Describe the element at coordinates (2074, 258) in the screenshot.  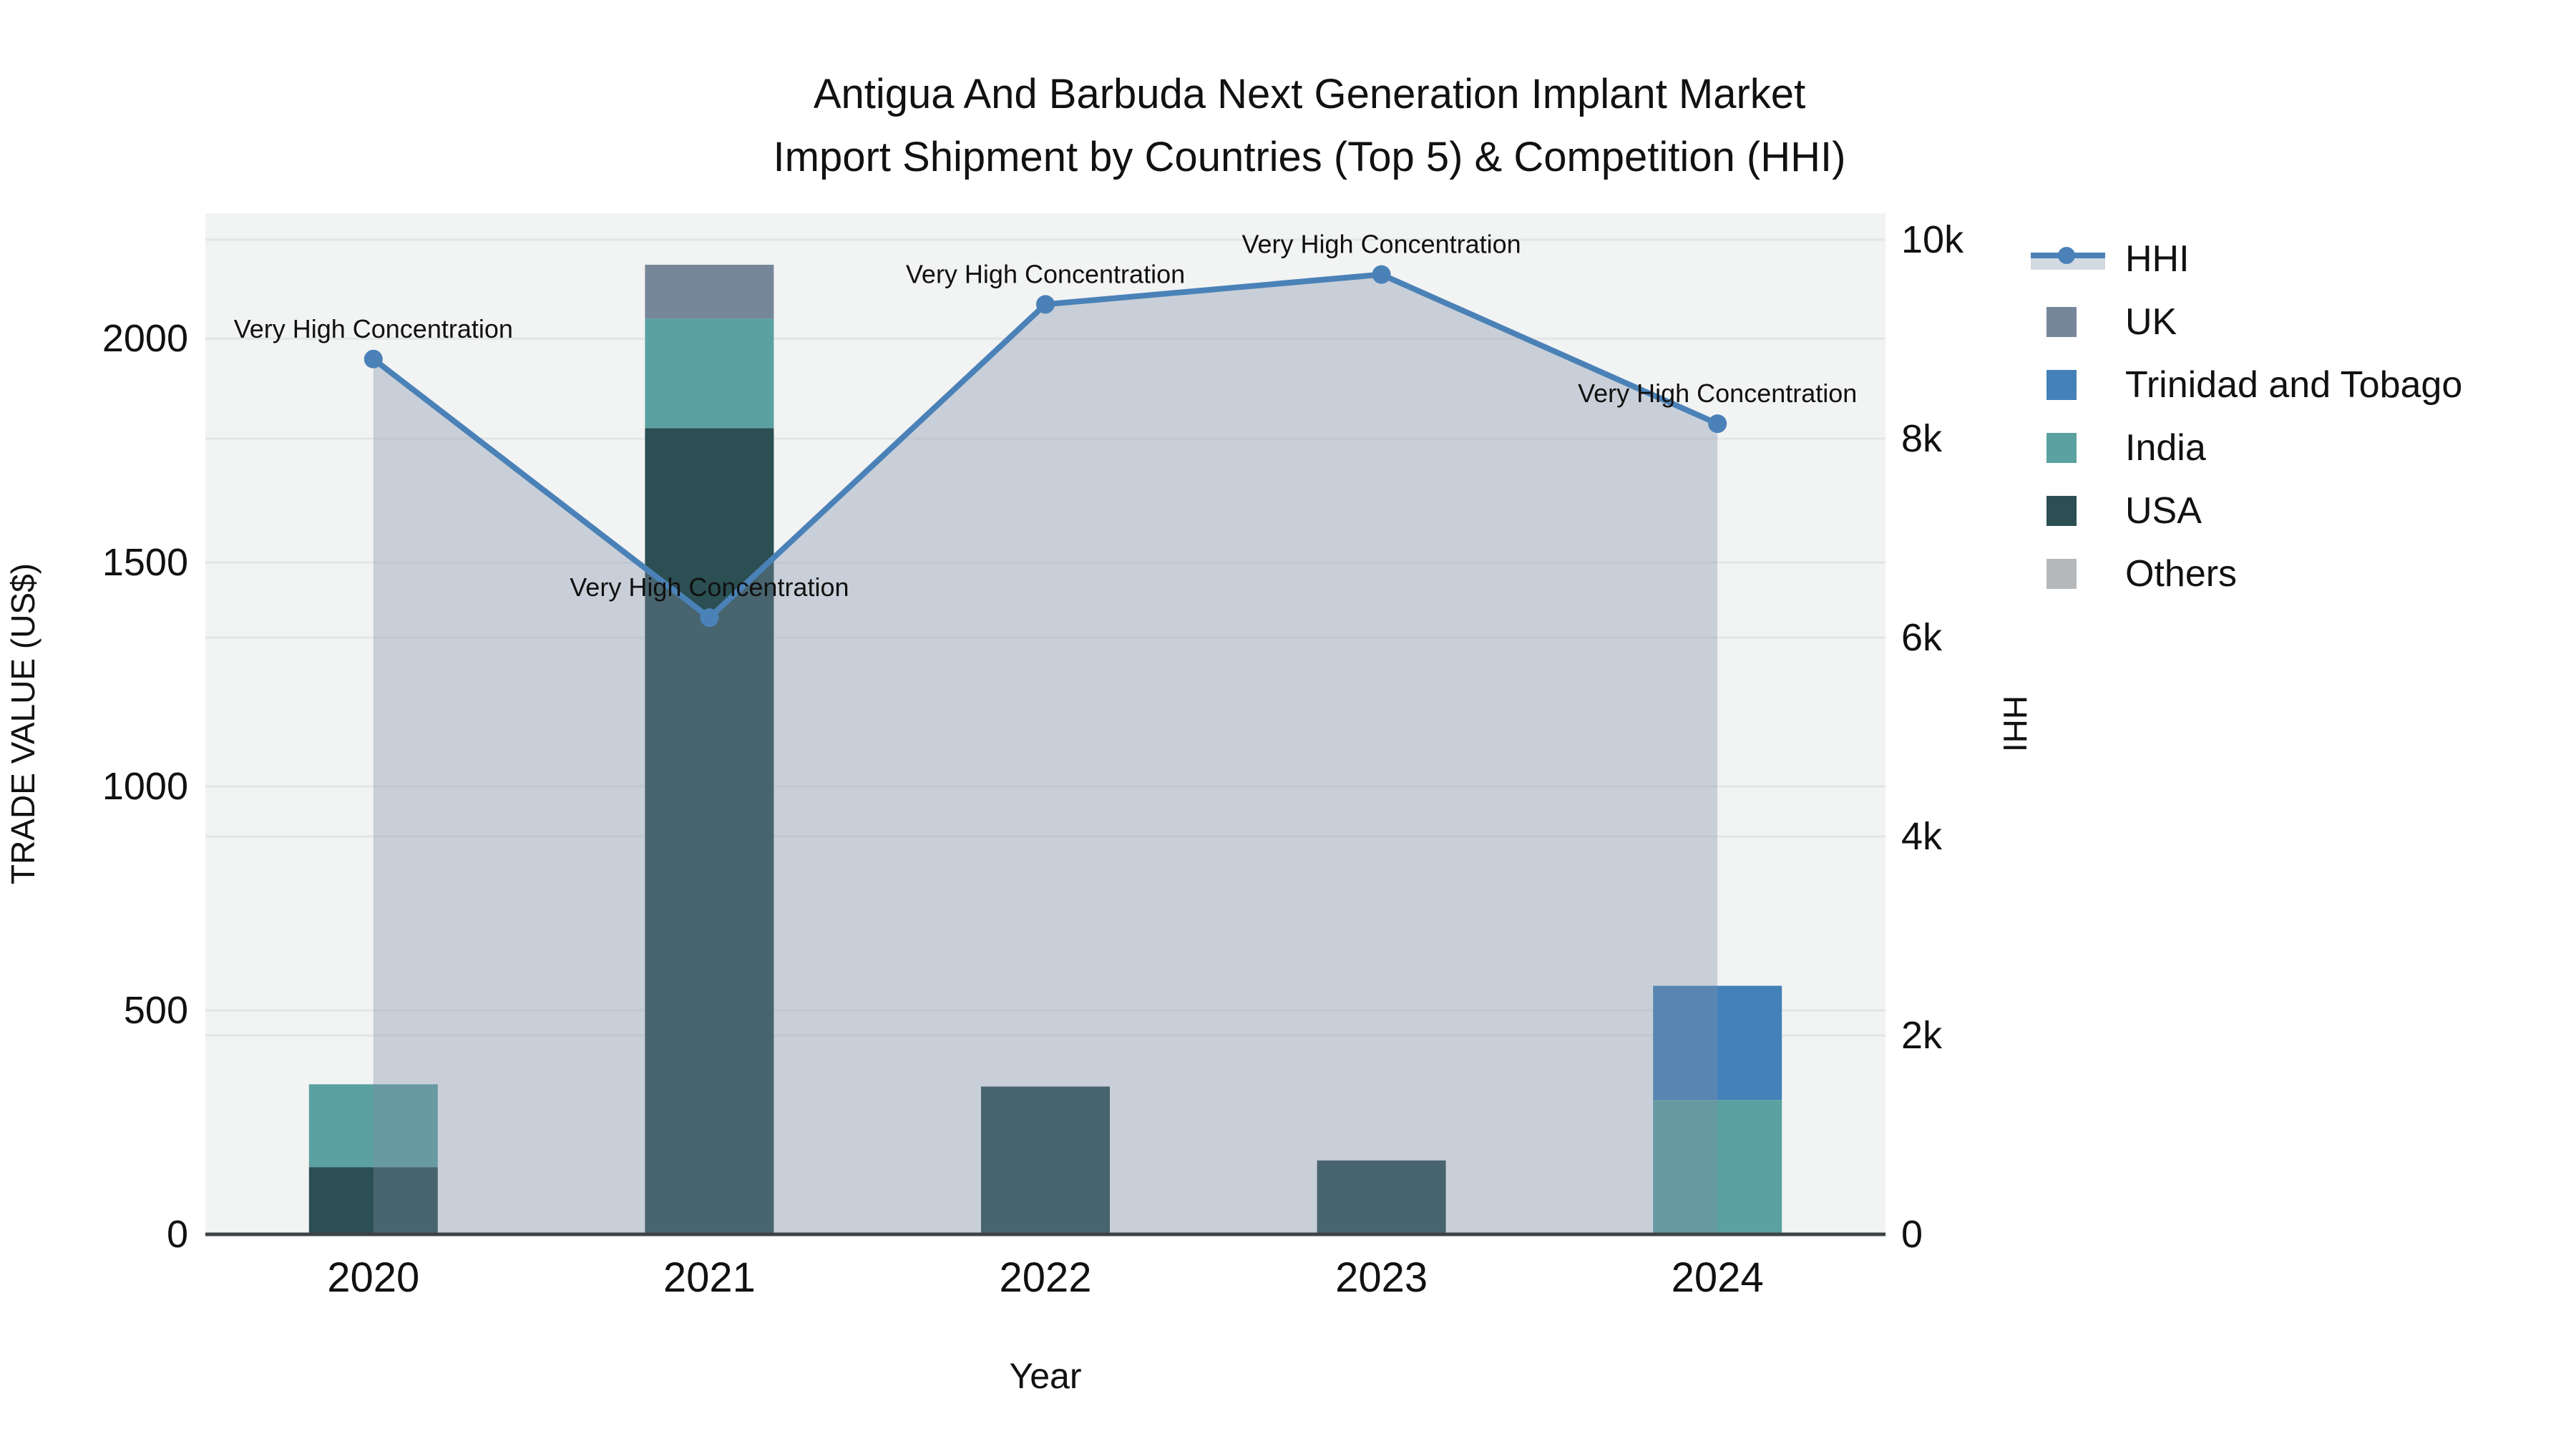
I see `legend-line-swatch-icon` at that location.